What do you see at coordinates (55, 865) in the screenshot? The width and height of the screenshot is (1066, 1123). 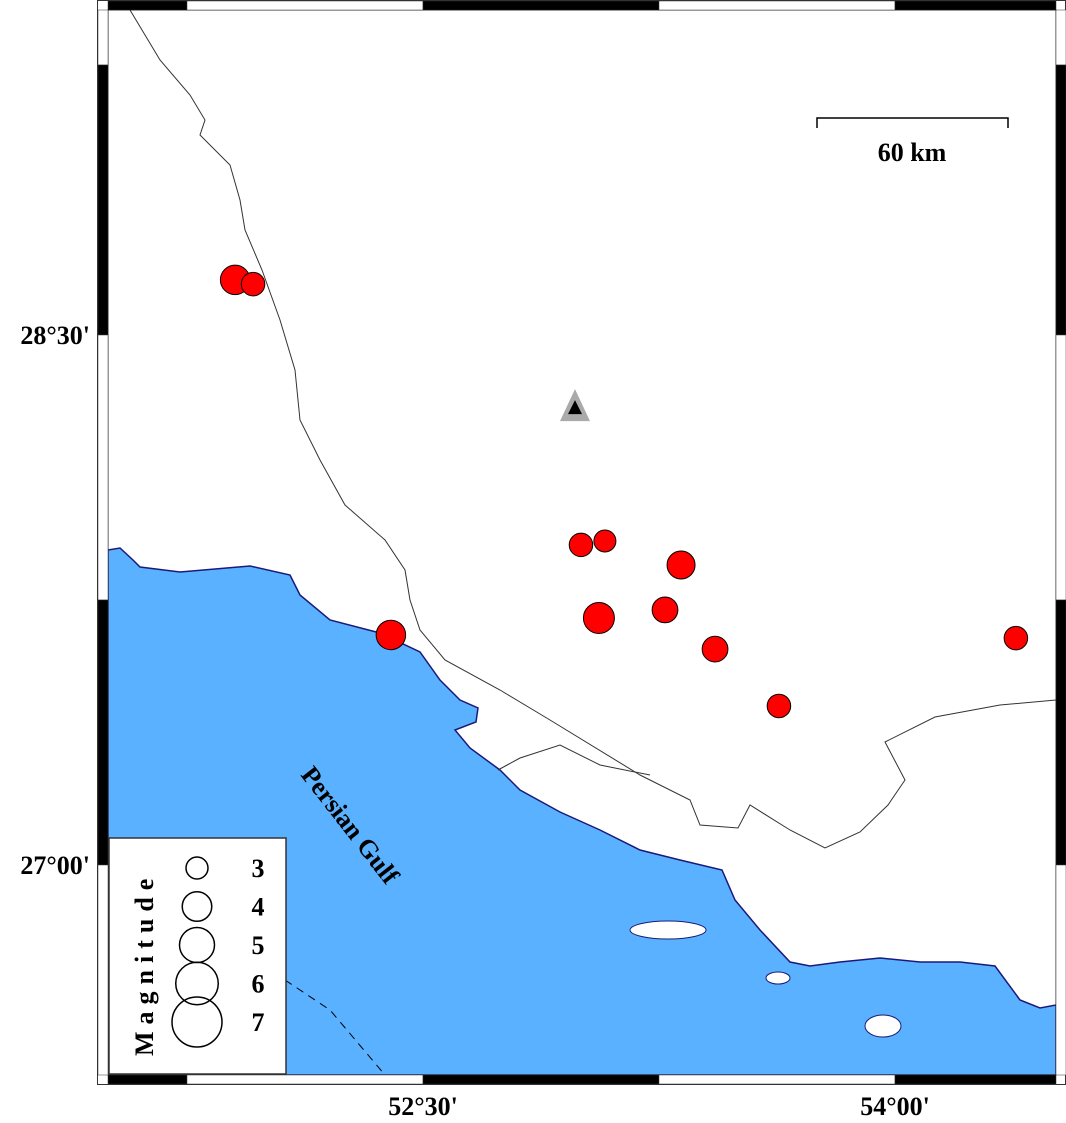 I see `lat-label-2: 27°00'` at bounding box center [55, 865].